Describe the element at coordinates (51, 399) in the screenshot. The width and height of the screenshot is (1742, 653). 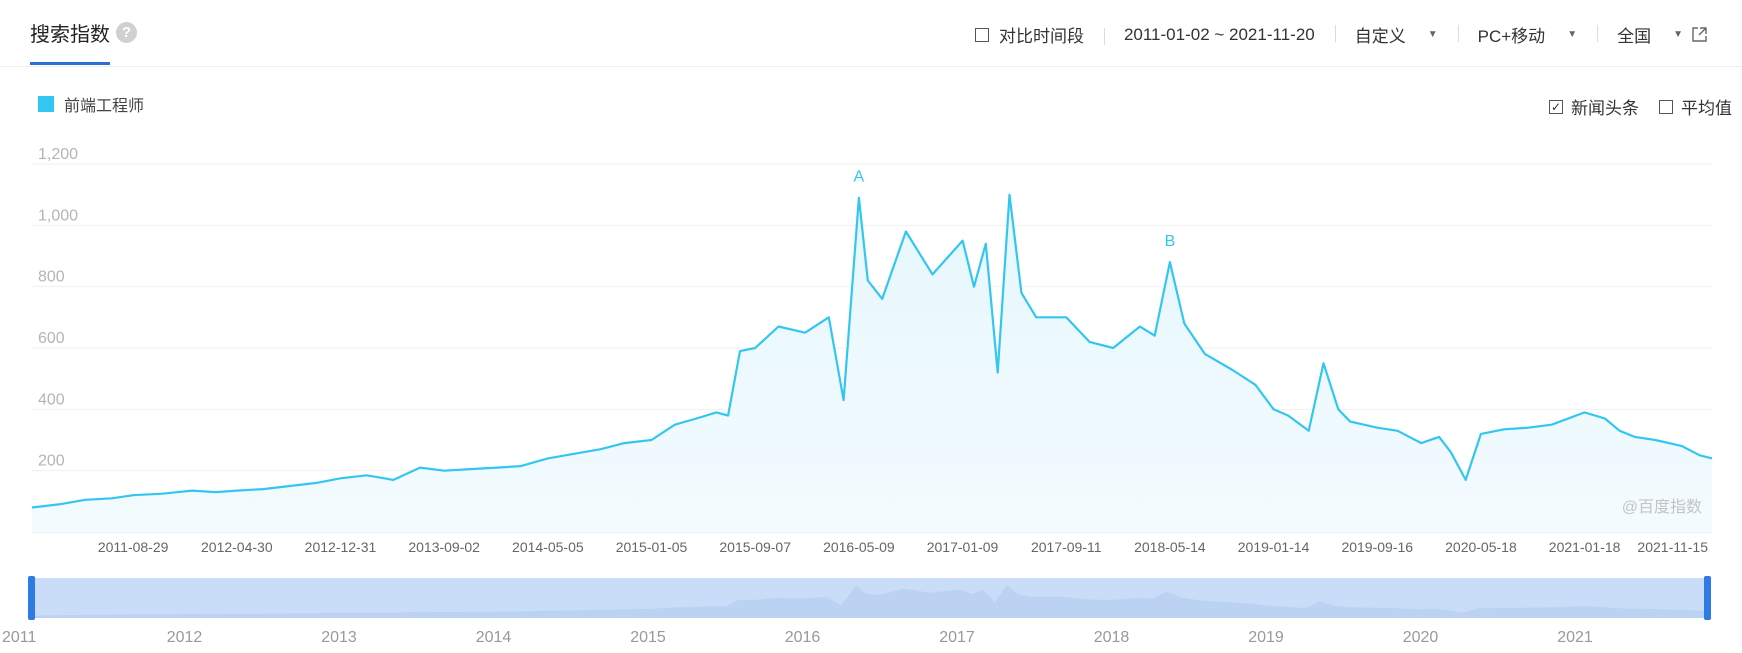
I see `y-tick-label: 400` at that location.